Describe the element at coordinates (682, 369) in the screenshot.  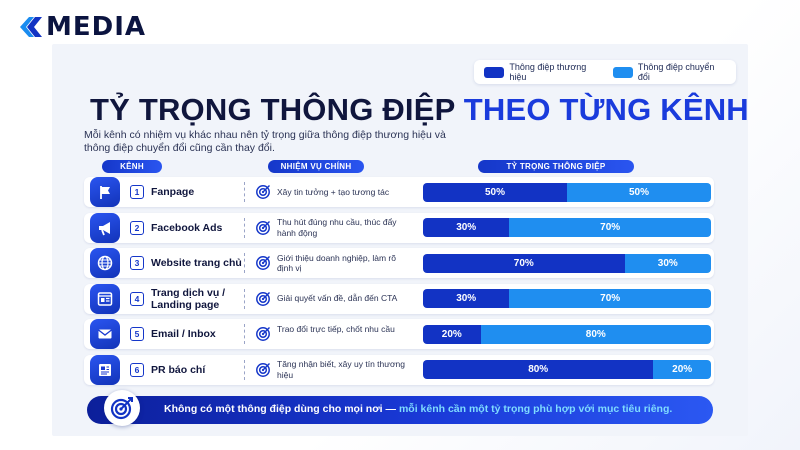
I see `bar-segment-conversion: 20%` at that location.